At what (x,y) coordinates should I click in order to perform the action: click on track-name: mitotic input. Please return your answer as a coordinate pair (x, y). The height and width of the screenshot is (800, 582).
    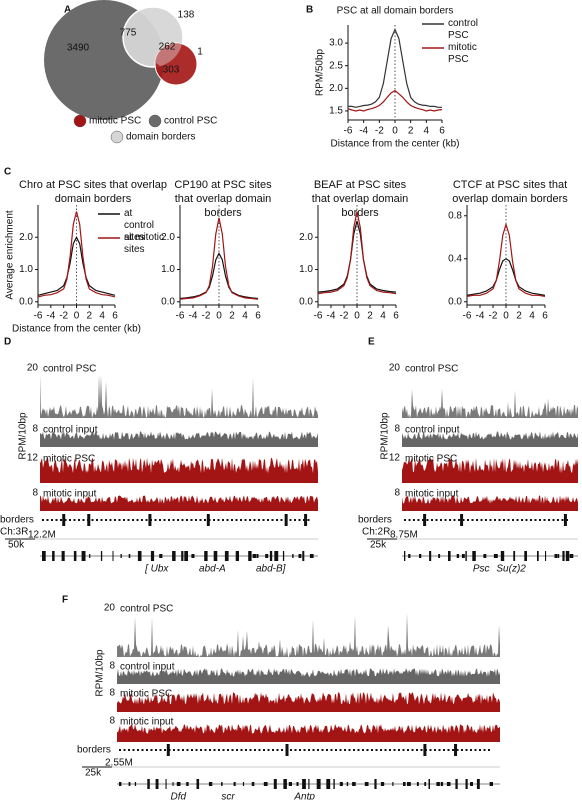
    Looking at the image, I should click on (432, 494).